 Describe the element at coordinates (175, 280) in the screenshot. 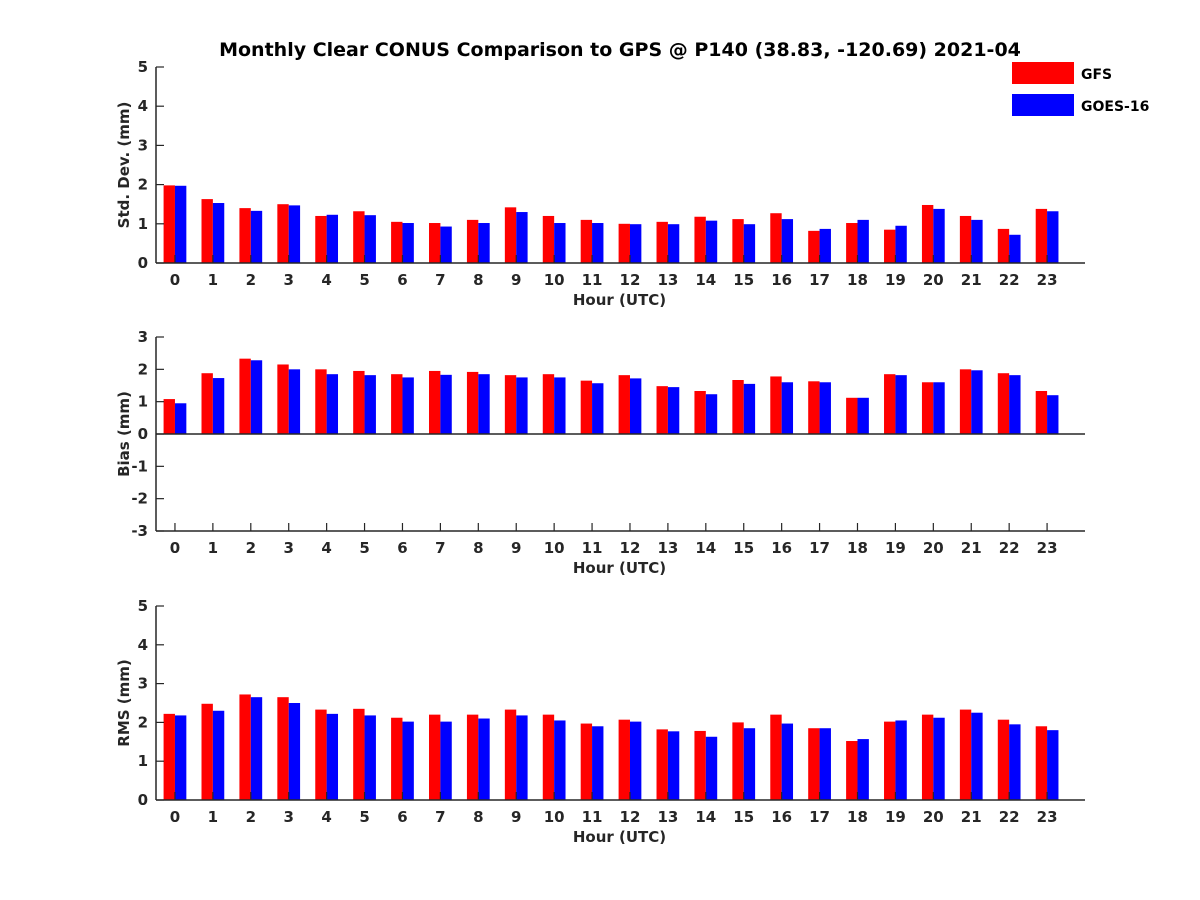

I see `std-dev-x-tick-label: 0` at that location.